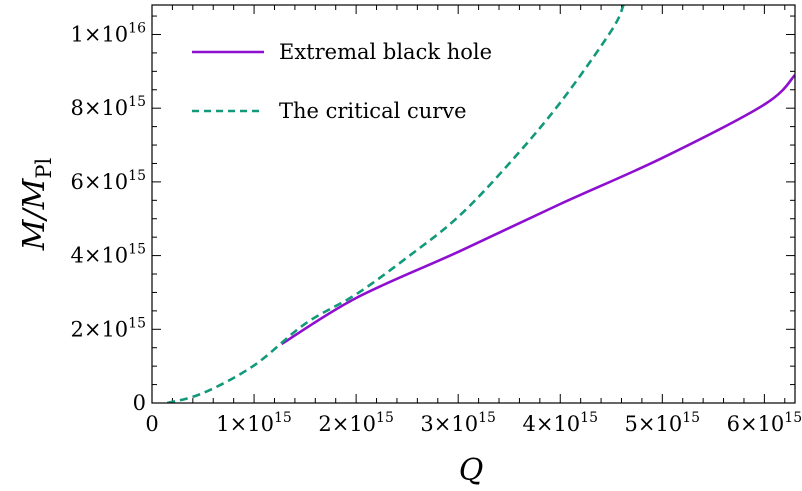  I want to click on legend: Extremal black hole The critical curve, so click(342, 81).